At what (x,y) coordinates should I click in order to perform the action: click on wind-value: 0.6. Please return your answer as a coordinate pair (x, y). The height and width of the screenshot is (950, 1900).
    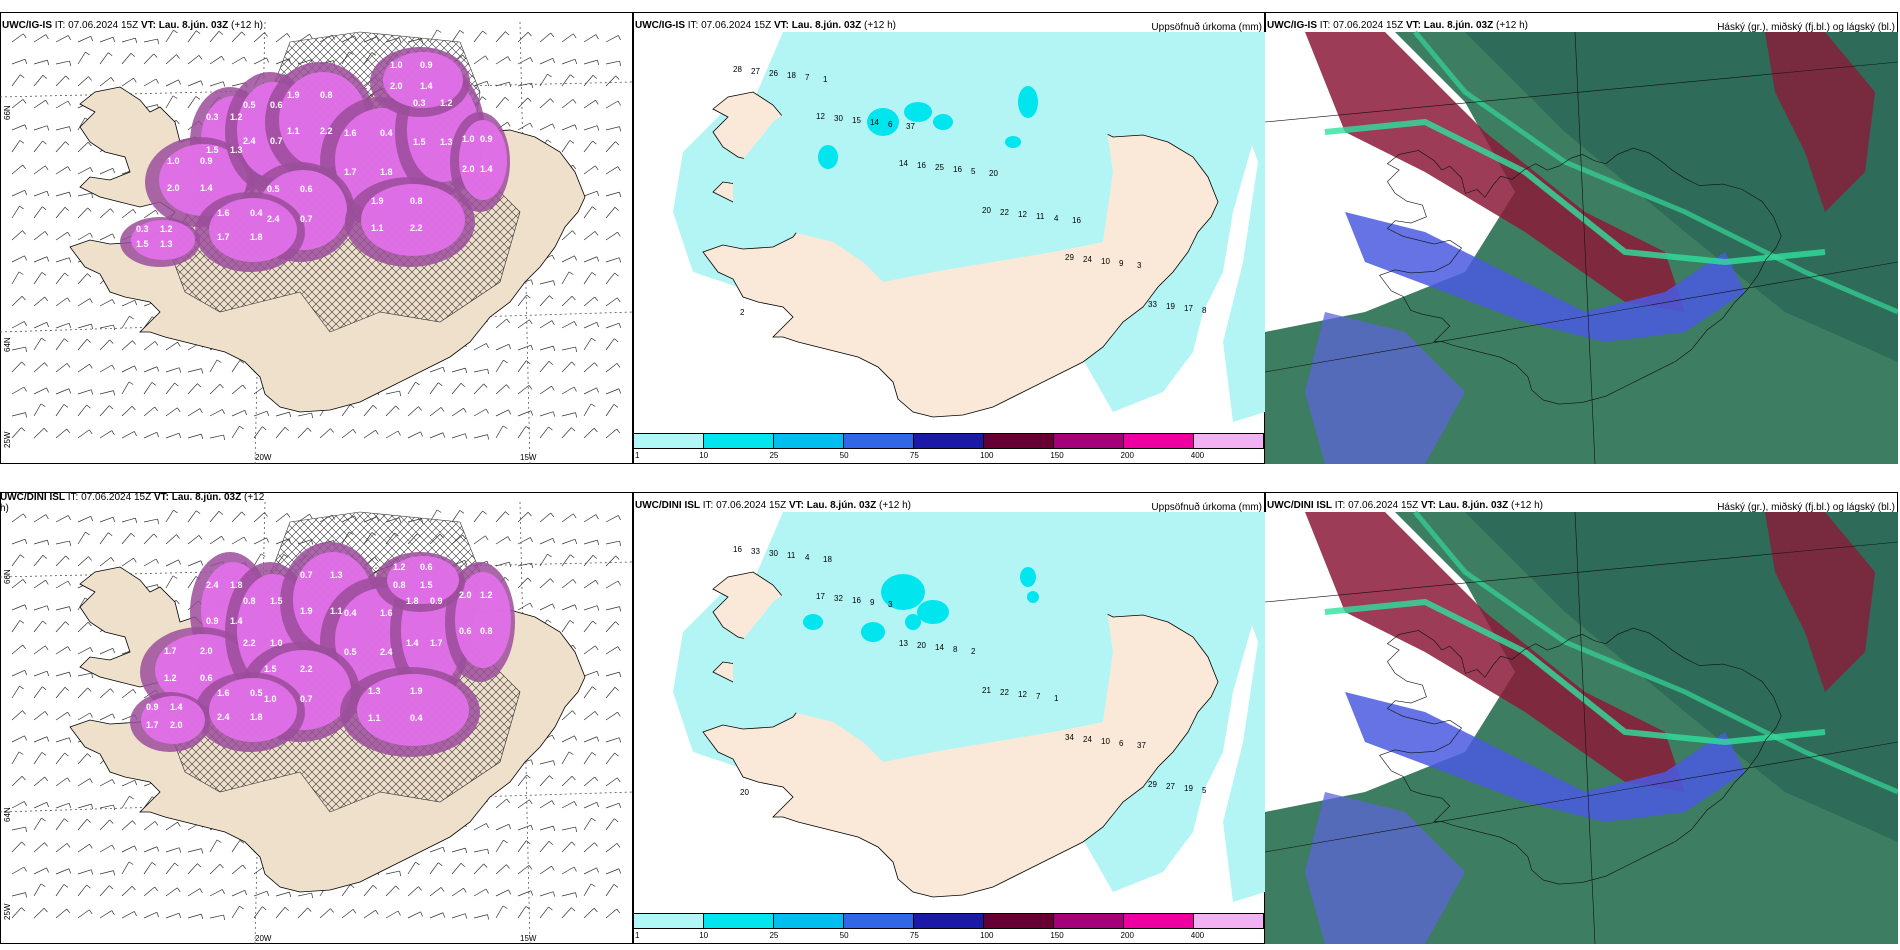
    Looking at the image, I should click on (426, 567).